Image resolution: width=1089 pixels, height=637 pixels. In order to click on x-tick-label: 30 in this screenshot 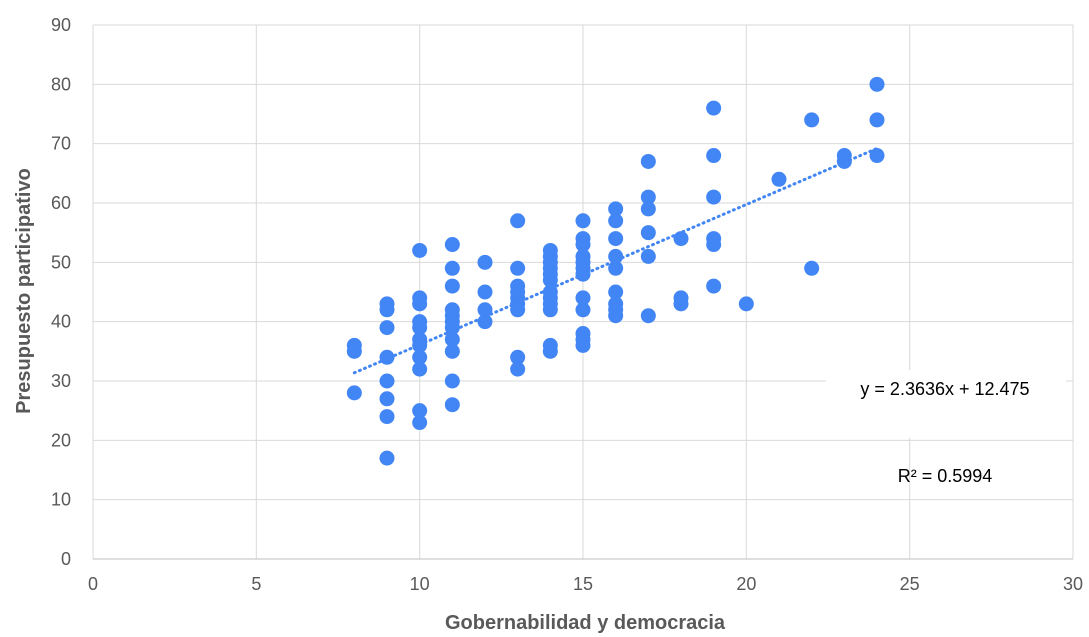, I will do `click(1073, 584)`.